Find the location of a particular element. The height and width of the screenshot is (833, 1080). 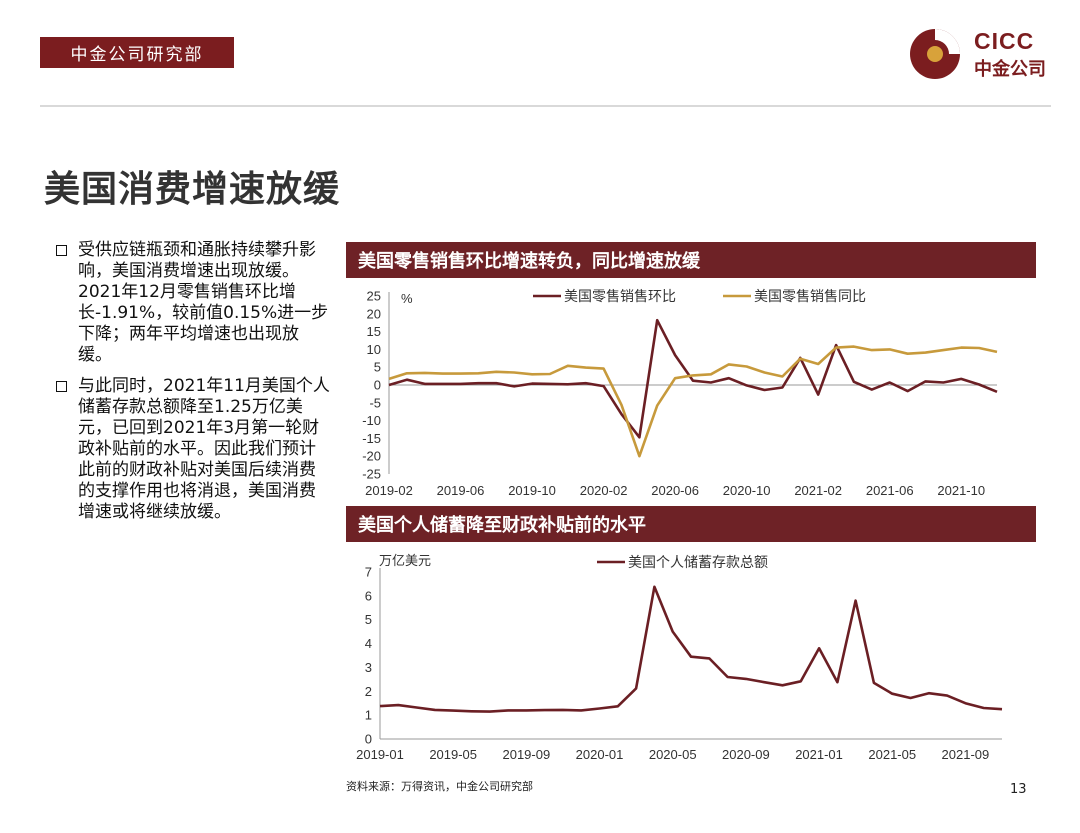

y-tick-label: -20 is located at coordinates (371, 456).